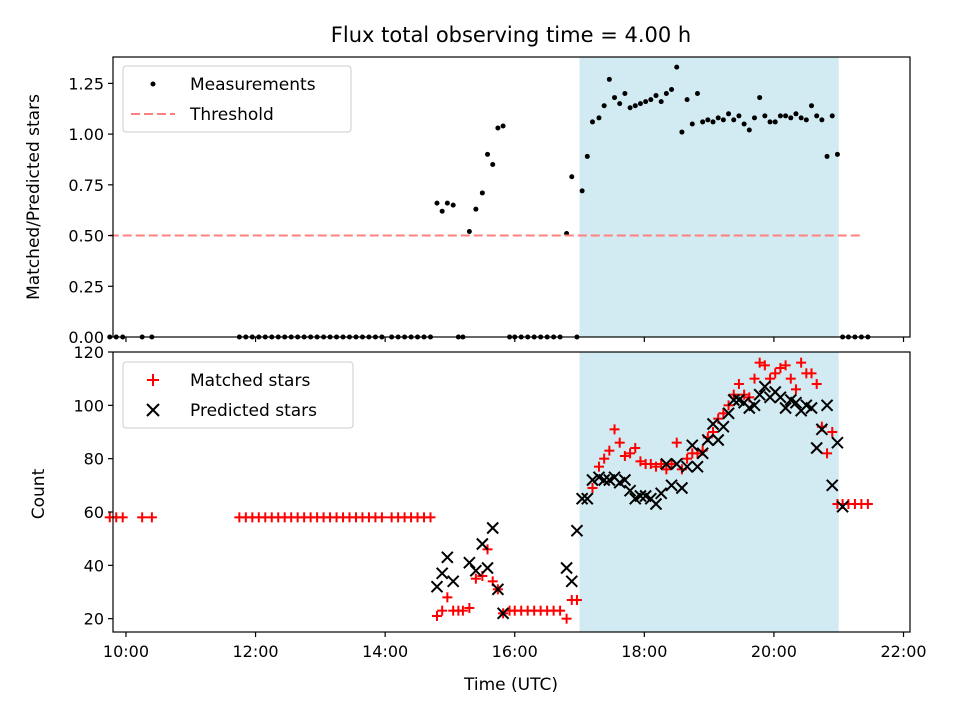  I want to click on y-tick-label: 60, so click(94, 512).